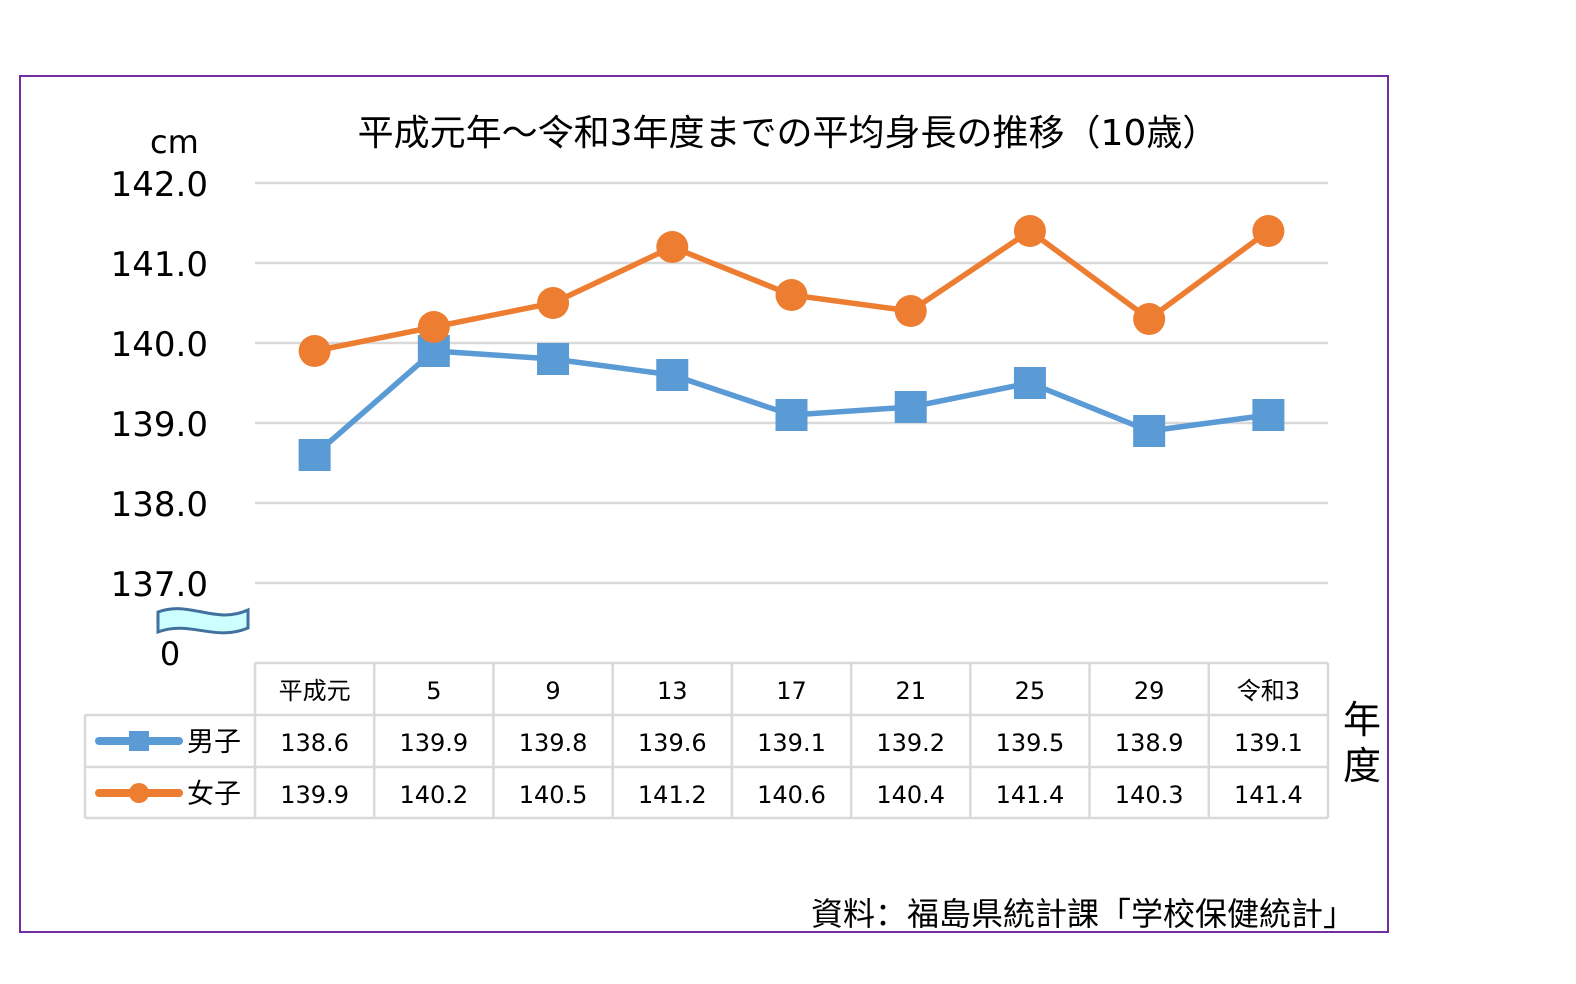 The image size is (1576, 984). Describe the element at coordinates (553, 795) in the screenshot. I see `table-value: 140.5` at that location.